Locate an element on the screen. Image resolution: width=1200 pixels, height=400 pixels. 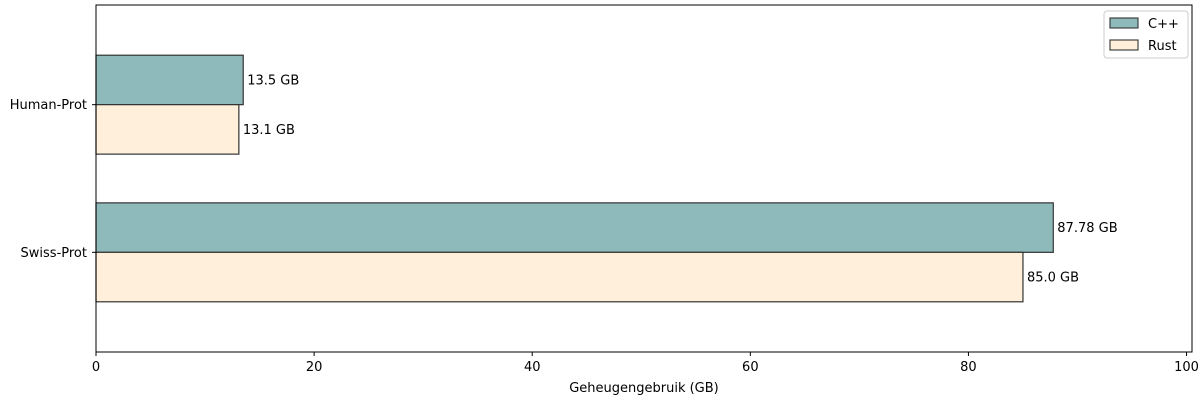
data-label: 85.0 GB is located at coordinates (1053, 278).